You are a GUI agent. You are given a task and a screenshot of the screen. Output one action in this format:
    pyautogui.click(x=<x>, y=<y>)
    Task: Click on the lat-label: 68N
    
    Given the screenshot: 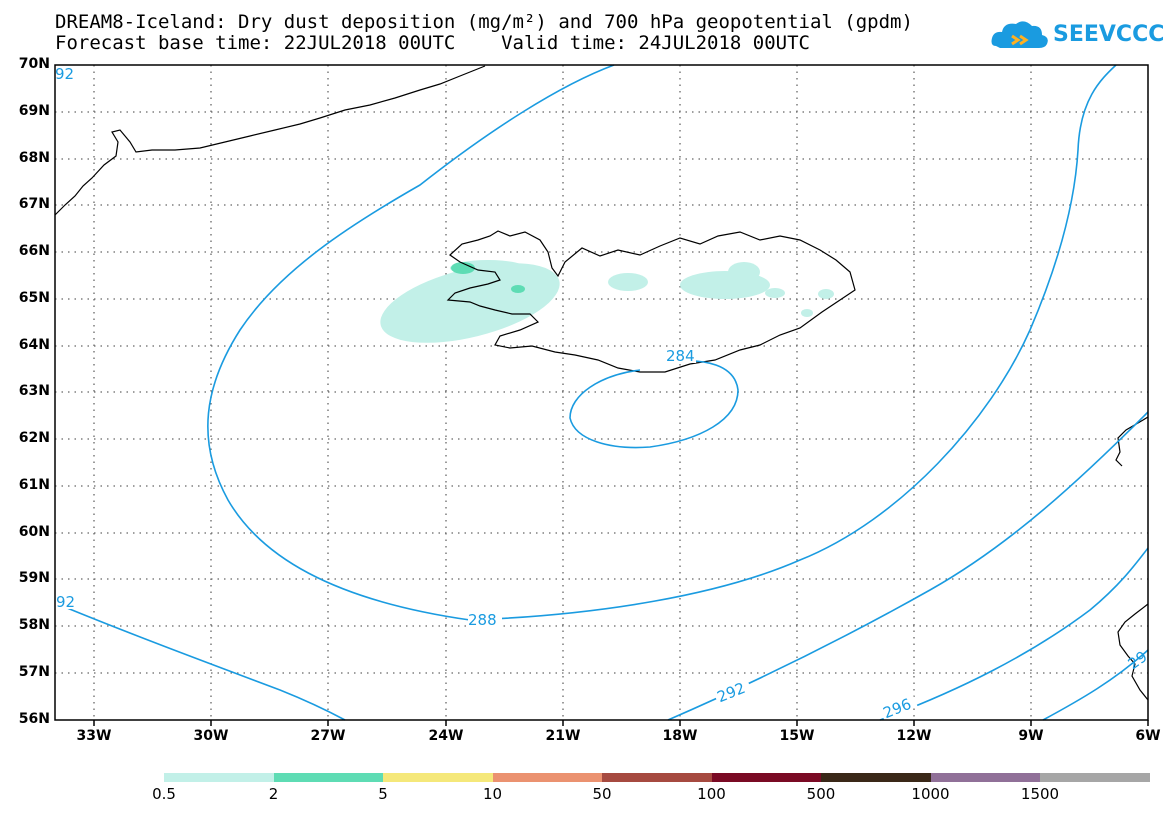 What is the action you would take?
    pyautogui.click(x=34, y=158)
    